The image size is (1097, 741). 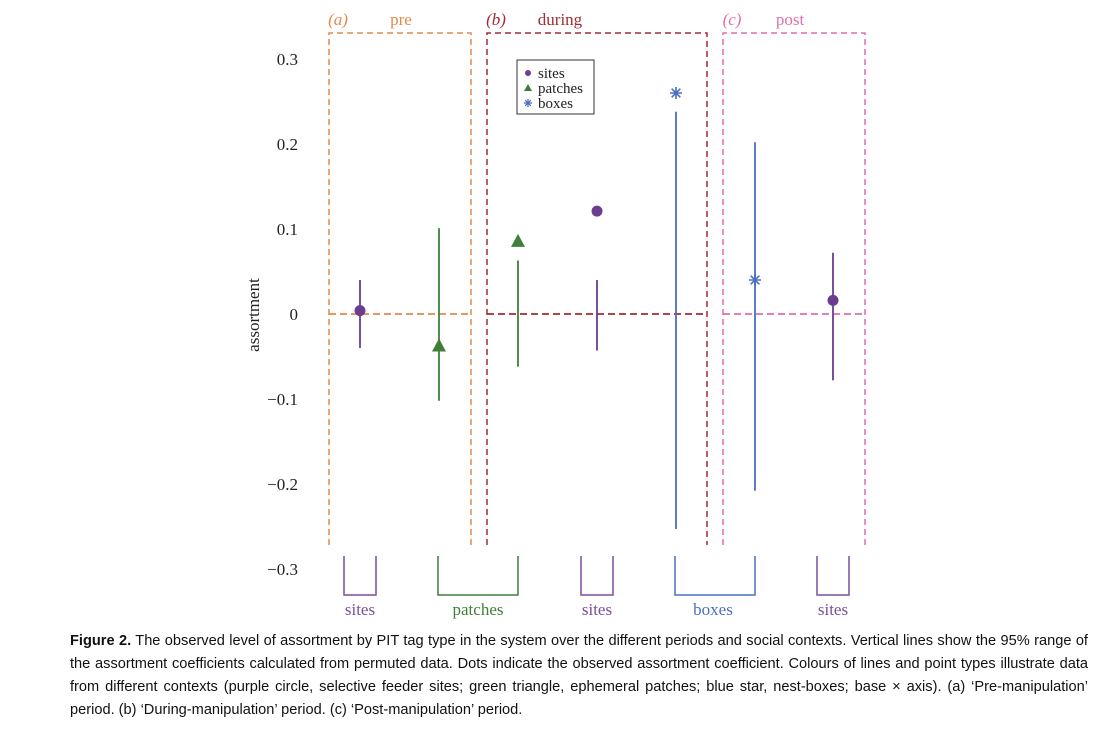 I want to click on legend-circle-icon, so click(x=528, y=73).